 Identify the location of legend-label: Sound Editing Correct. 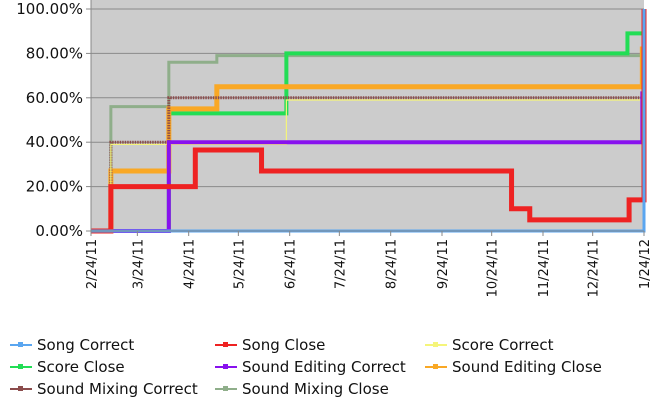
(324, 367).